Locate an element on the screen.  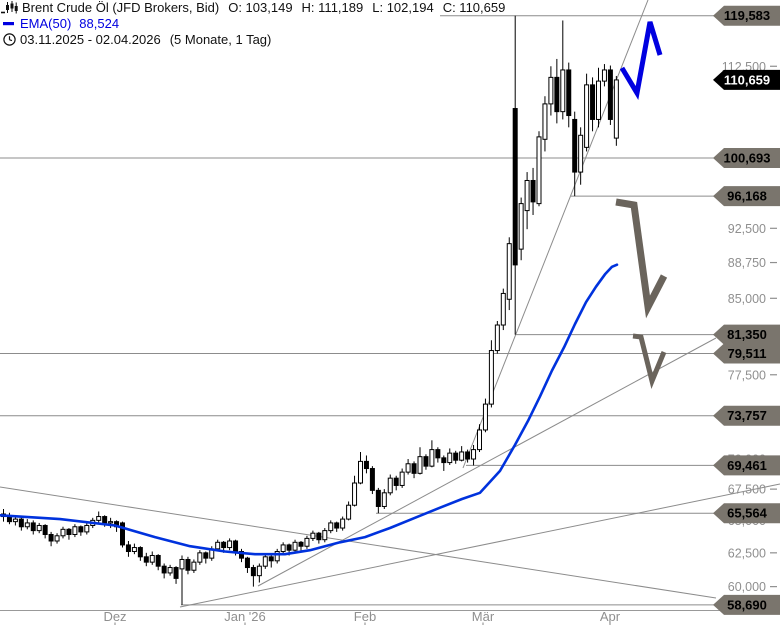
blue-projection-arrow is located at coordinates (641, 60).